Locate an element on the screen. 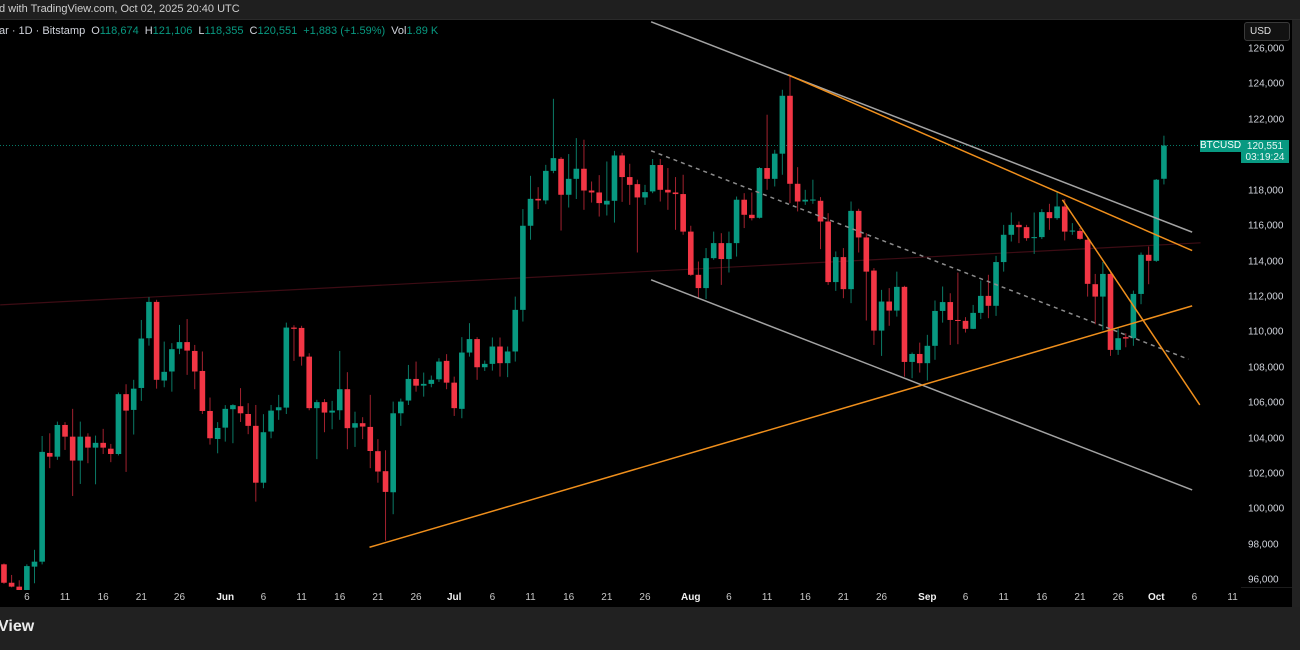 This screenshot has width=1300, height=650. price-axis-label: 116,000 is located at coordinates (1266, 226).